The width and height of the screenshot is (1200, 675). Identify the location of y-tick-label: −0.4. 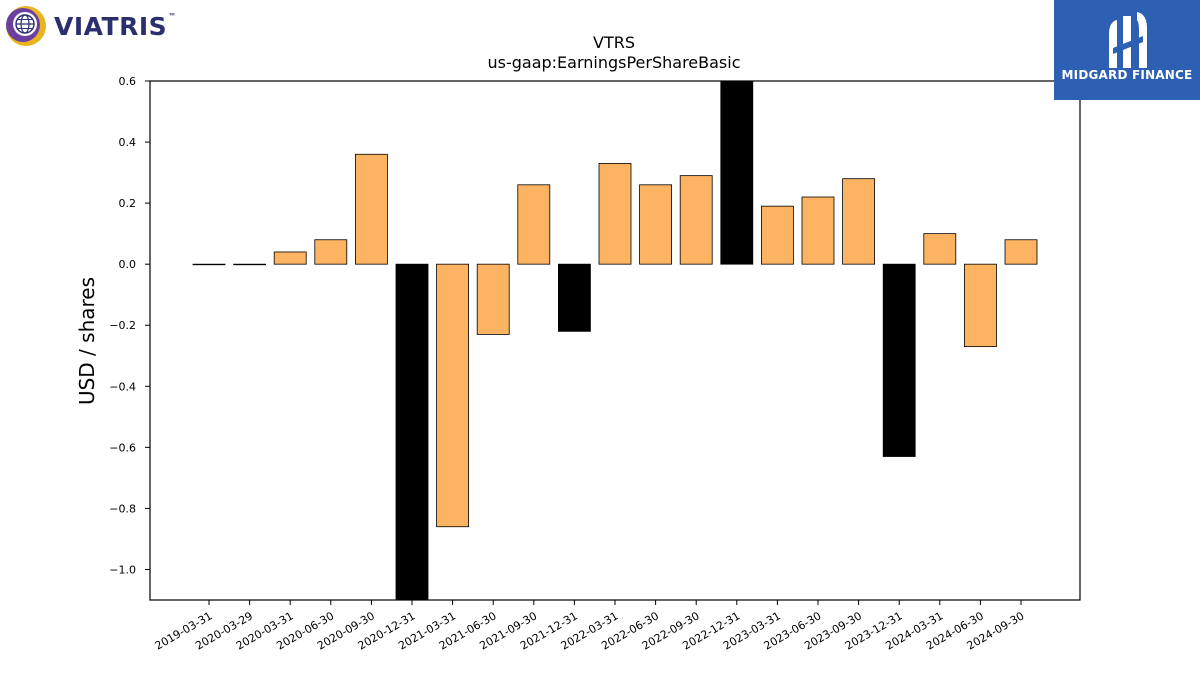
(122, 386).